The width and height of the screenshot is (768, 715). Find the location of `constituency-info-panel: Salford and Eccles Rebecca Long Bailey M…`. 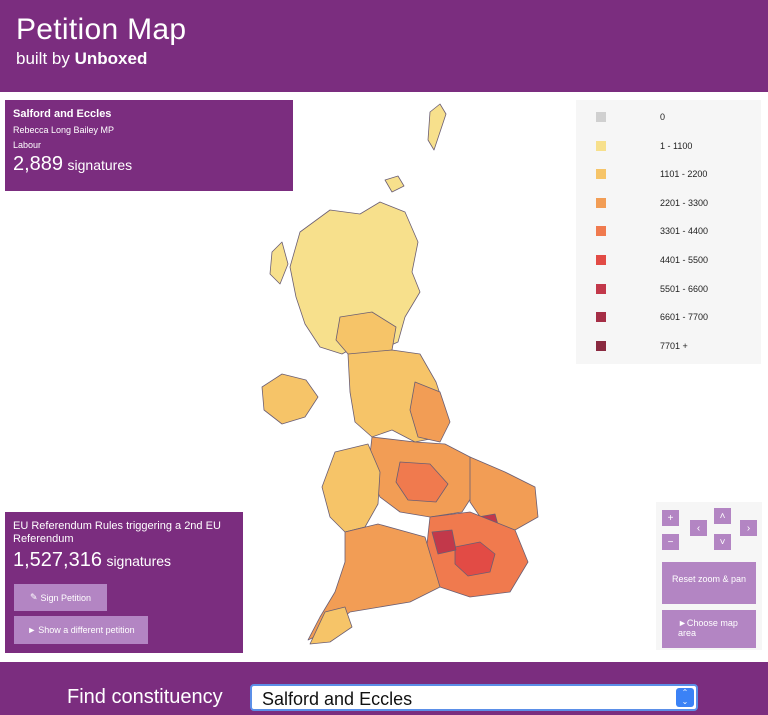

constituency-info-panel: Salford and Eccles Rebecca Long Bailey M… is located at coordinates (149, 145).